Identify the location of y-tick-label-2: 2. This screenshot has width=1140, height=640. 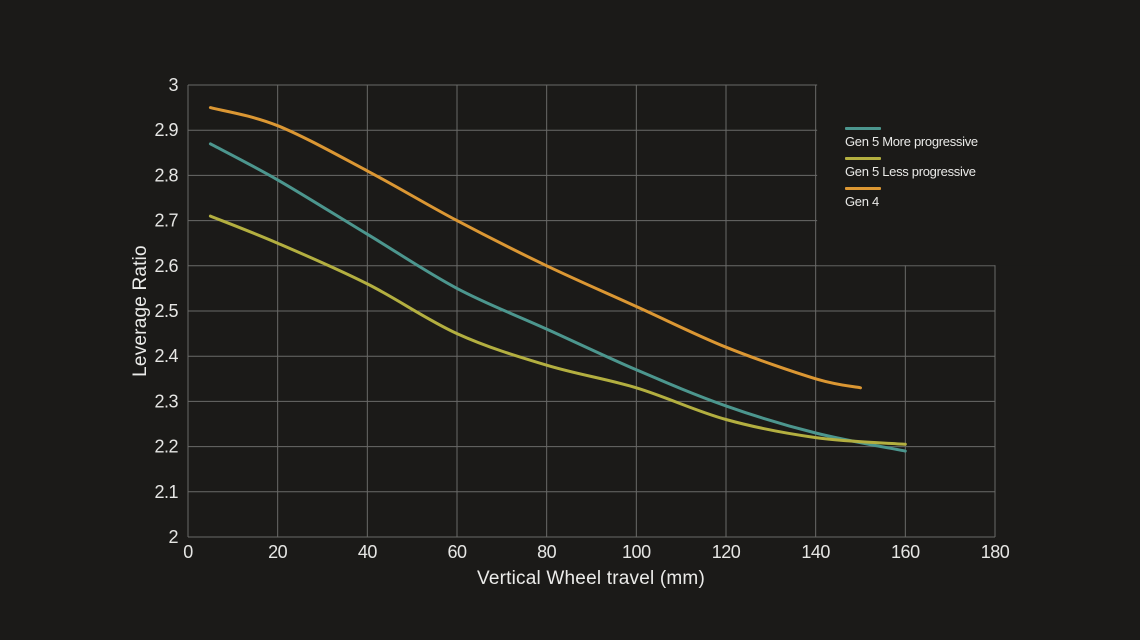
(173, 537).